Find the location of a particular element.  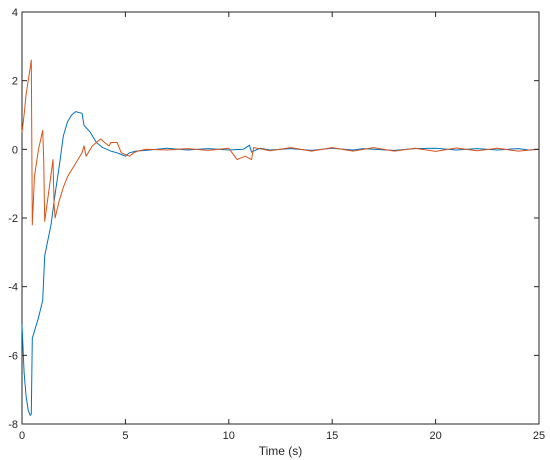

x-tick-label: 20 is located at coordinates (435, 436).